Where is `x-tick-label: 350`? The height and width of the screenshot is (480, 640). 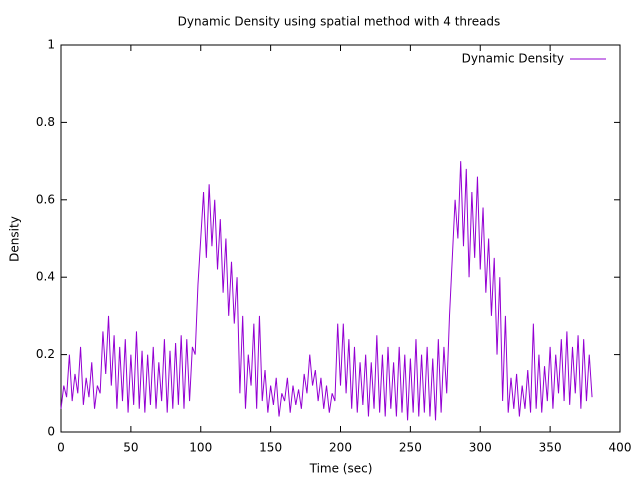
x-tick-label: 350 is located at coordinates (550, 448).